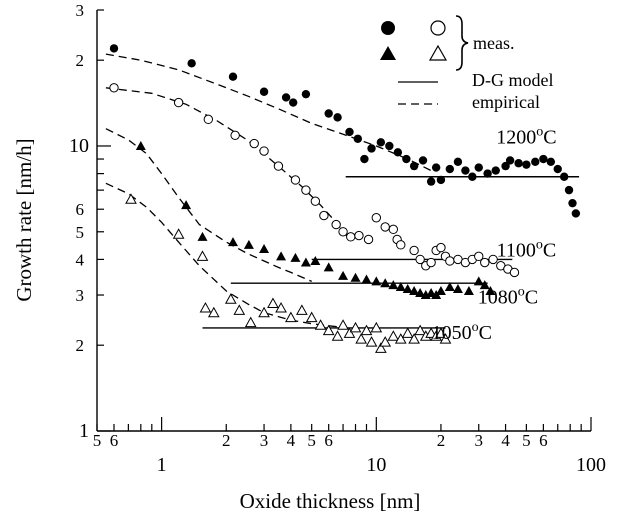 The width and height of the screenshot is (624, 519). What do you see at coordinates (462, 43) in the screenshot?
I see `legend-brace` at bounding box center [462, 43].